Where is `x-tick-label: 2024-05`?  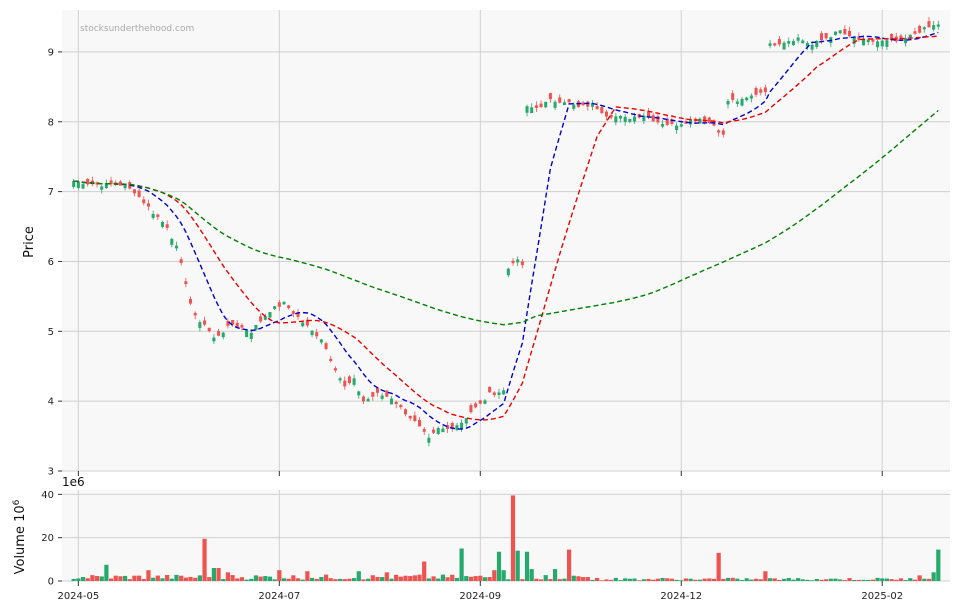 x-tick-label: 2024-05 is located at coordinates (78, 596).